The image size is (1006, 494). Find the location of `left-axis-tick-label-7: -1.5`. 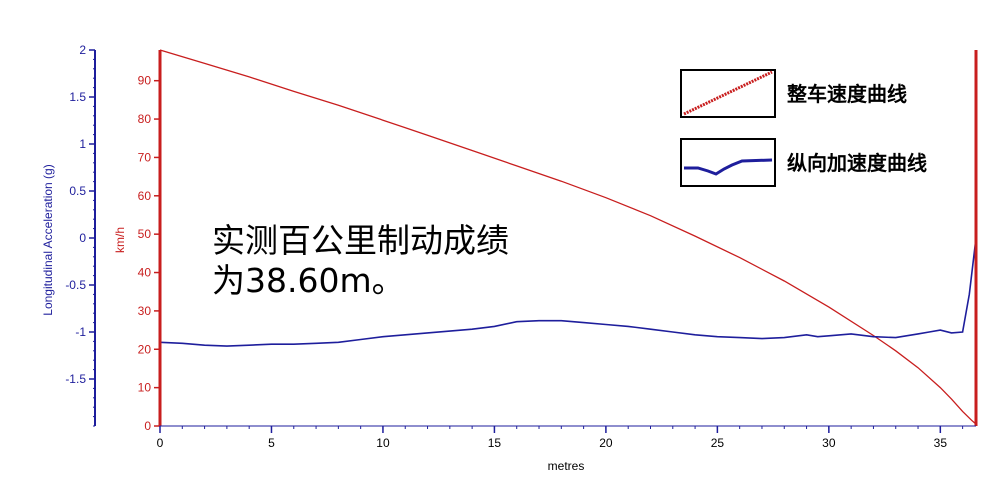

left-axis-tick-label-7: -1.5 is located at coordinates (75, 379).